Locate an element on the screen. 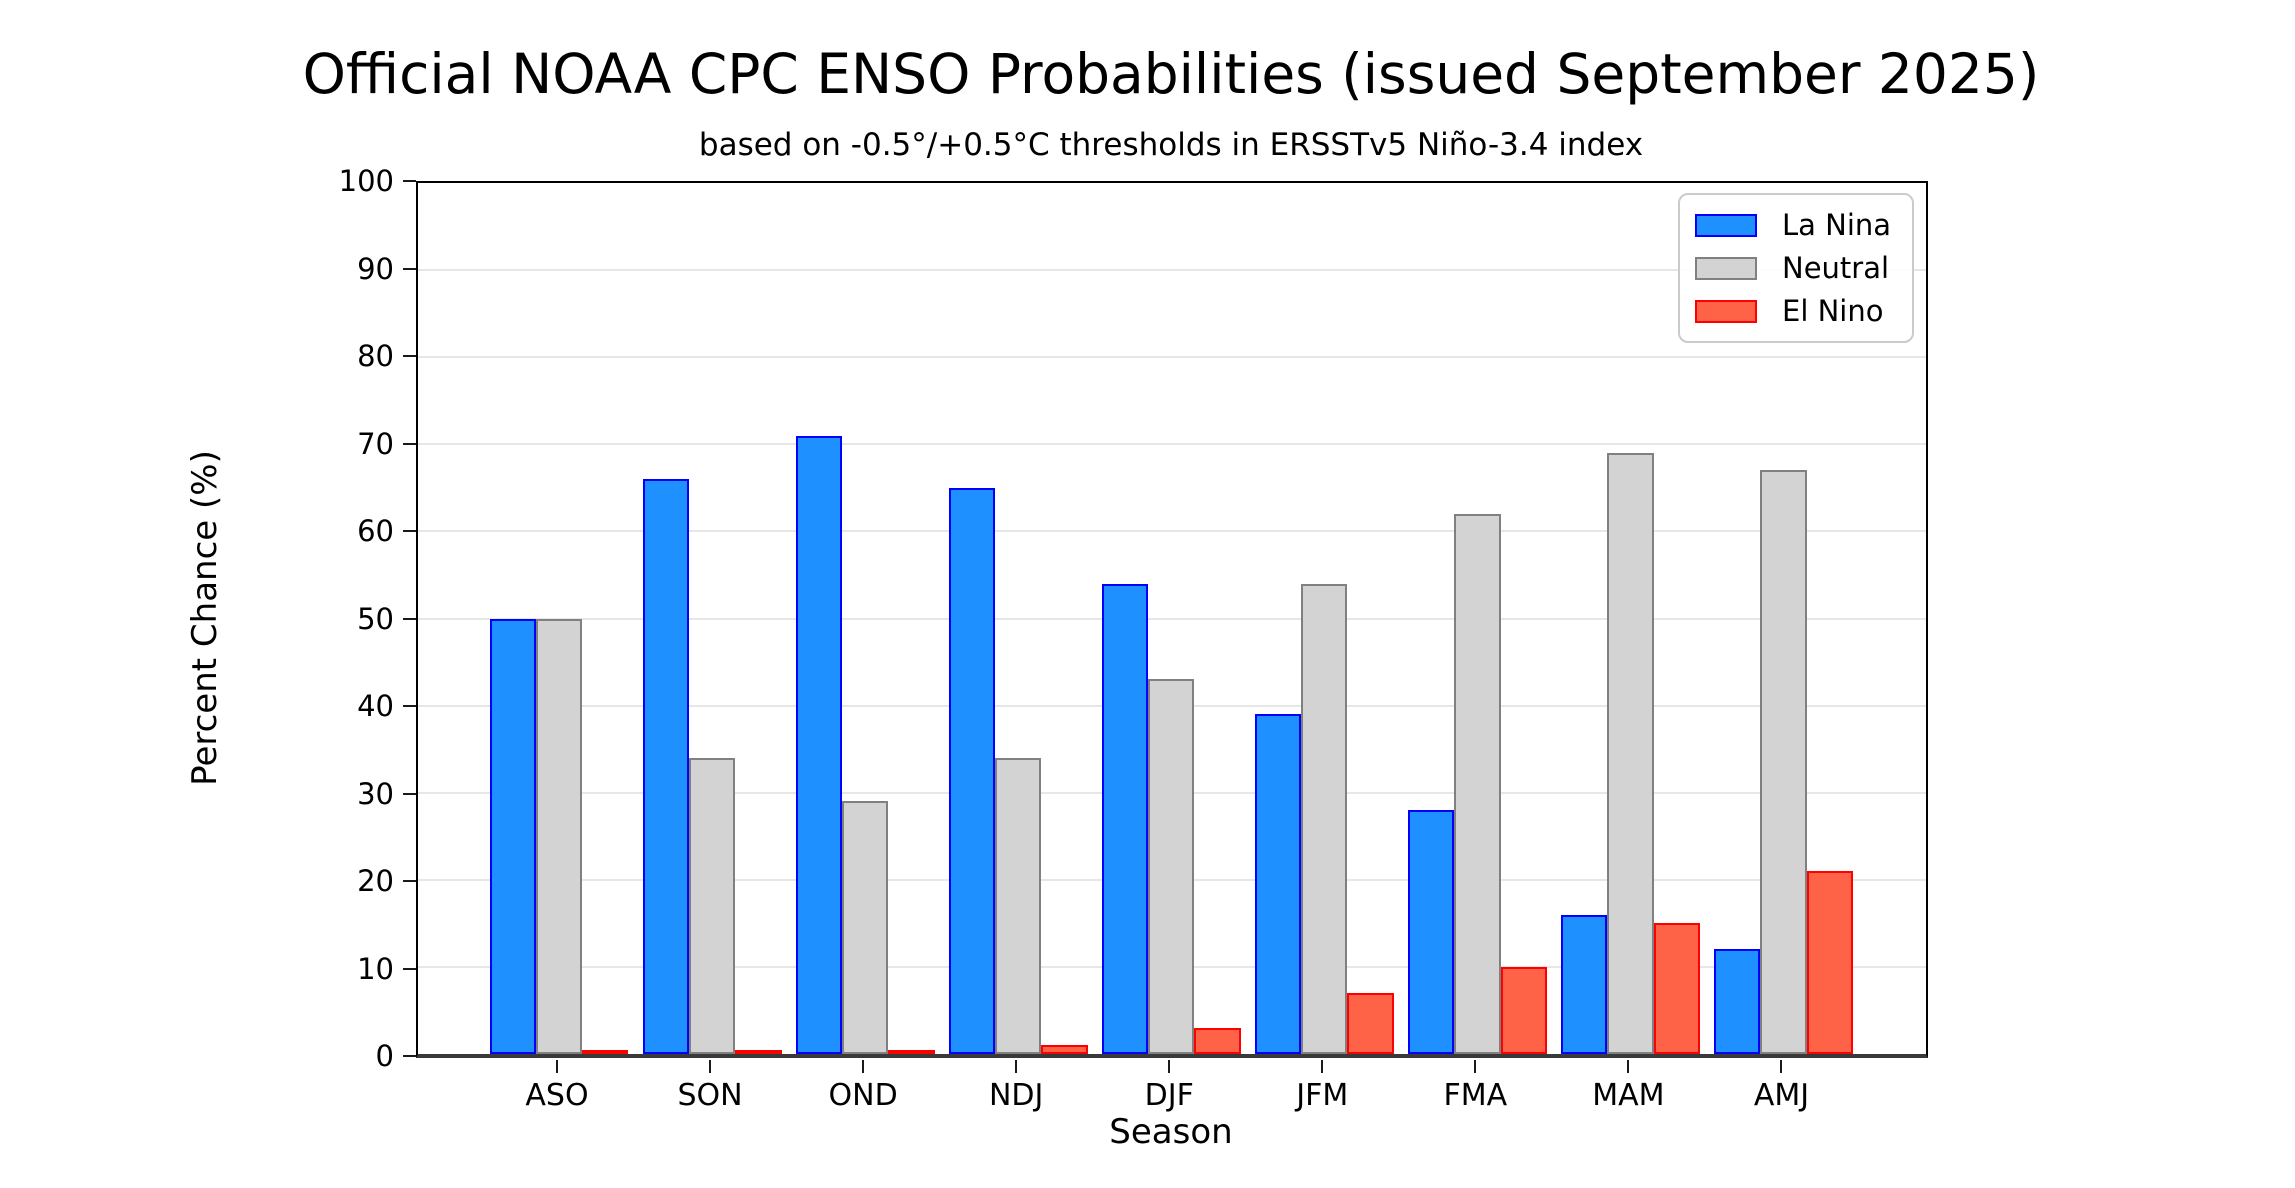  y-tick-label-100: 100 is located at coordinates (366, 181).